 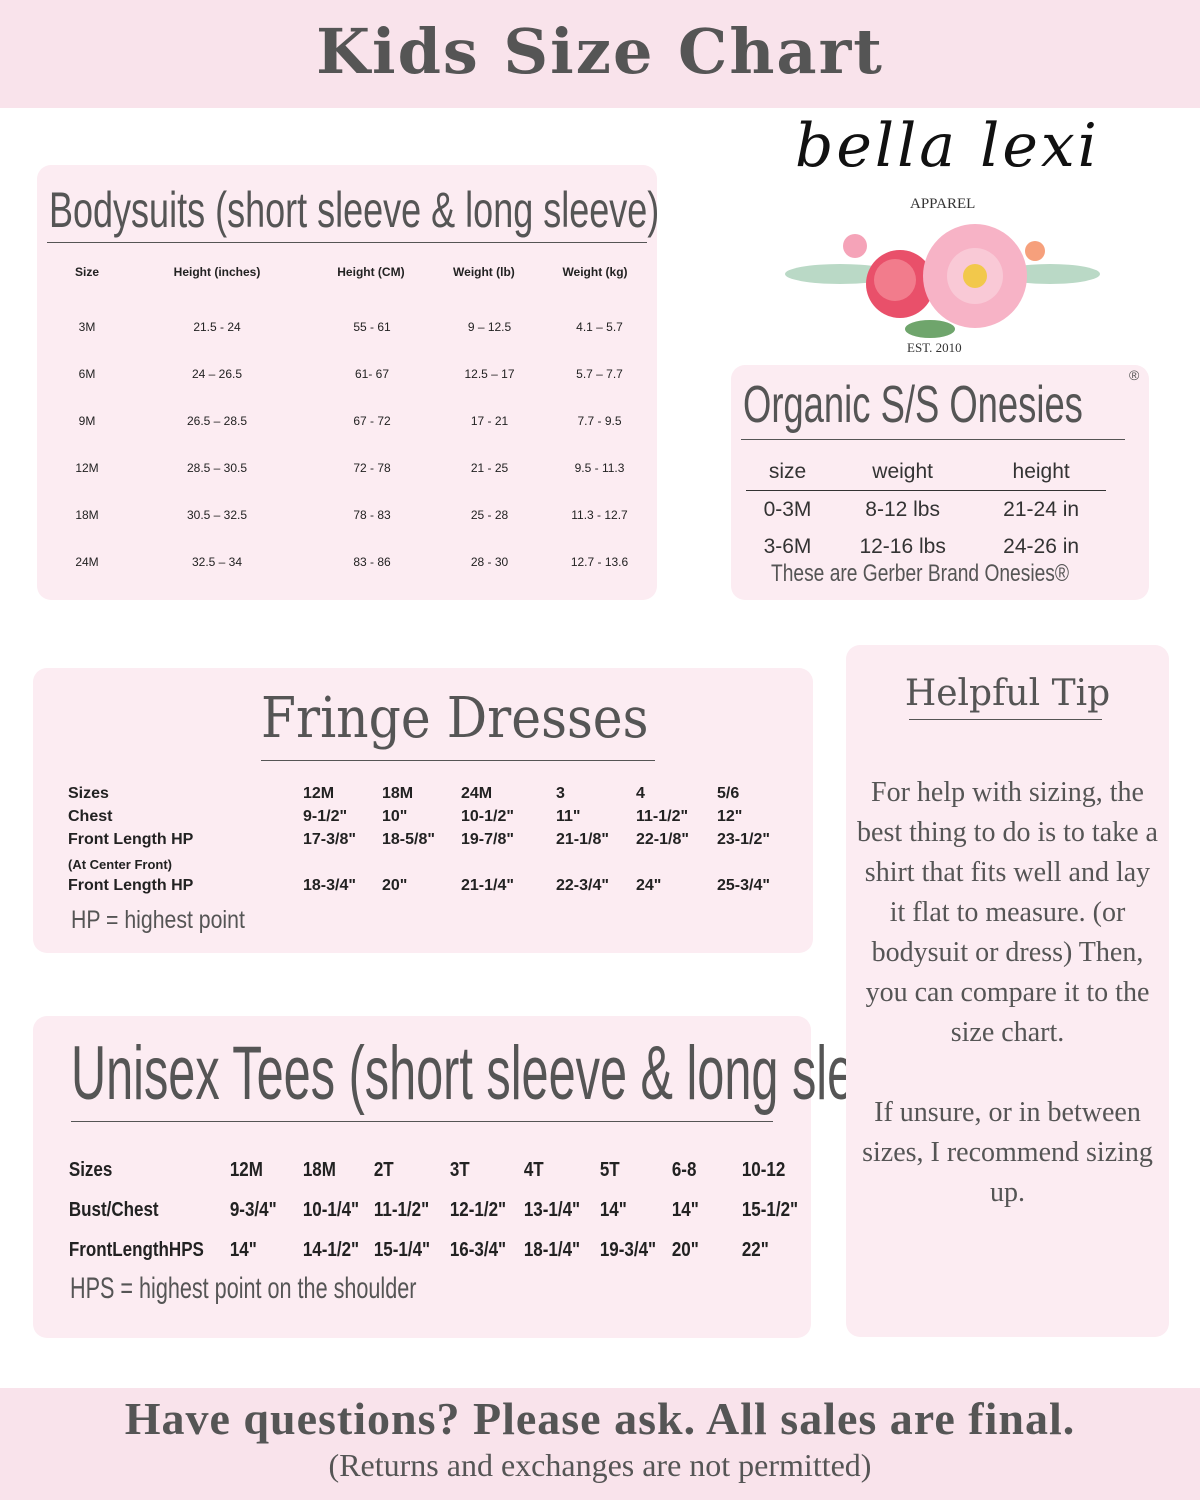 What do you see at coordinates (113, 1209) in the screenshot?
I see `table-cell: Bust/Chest` at bounding box center [113, 1209].